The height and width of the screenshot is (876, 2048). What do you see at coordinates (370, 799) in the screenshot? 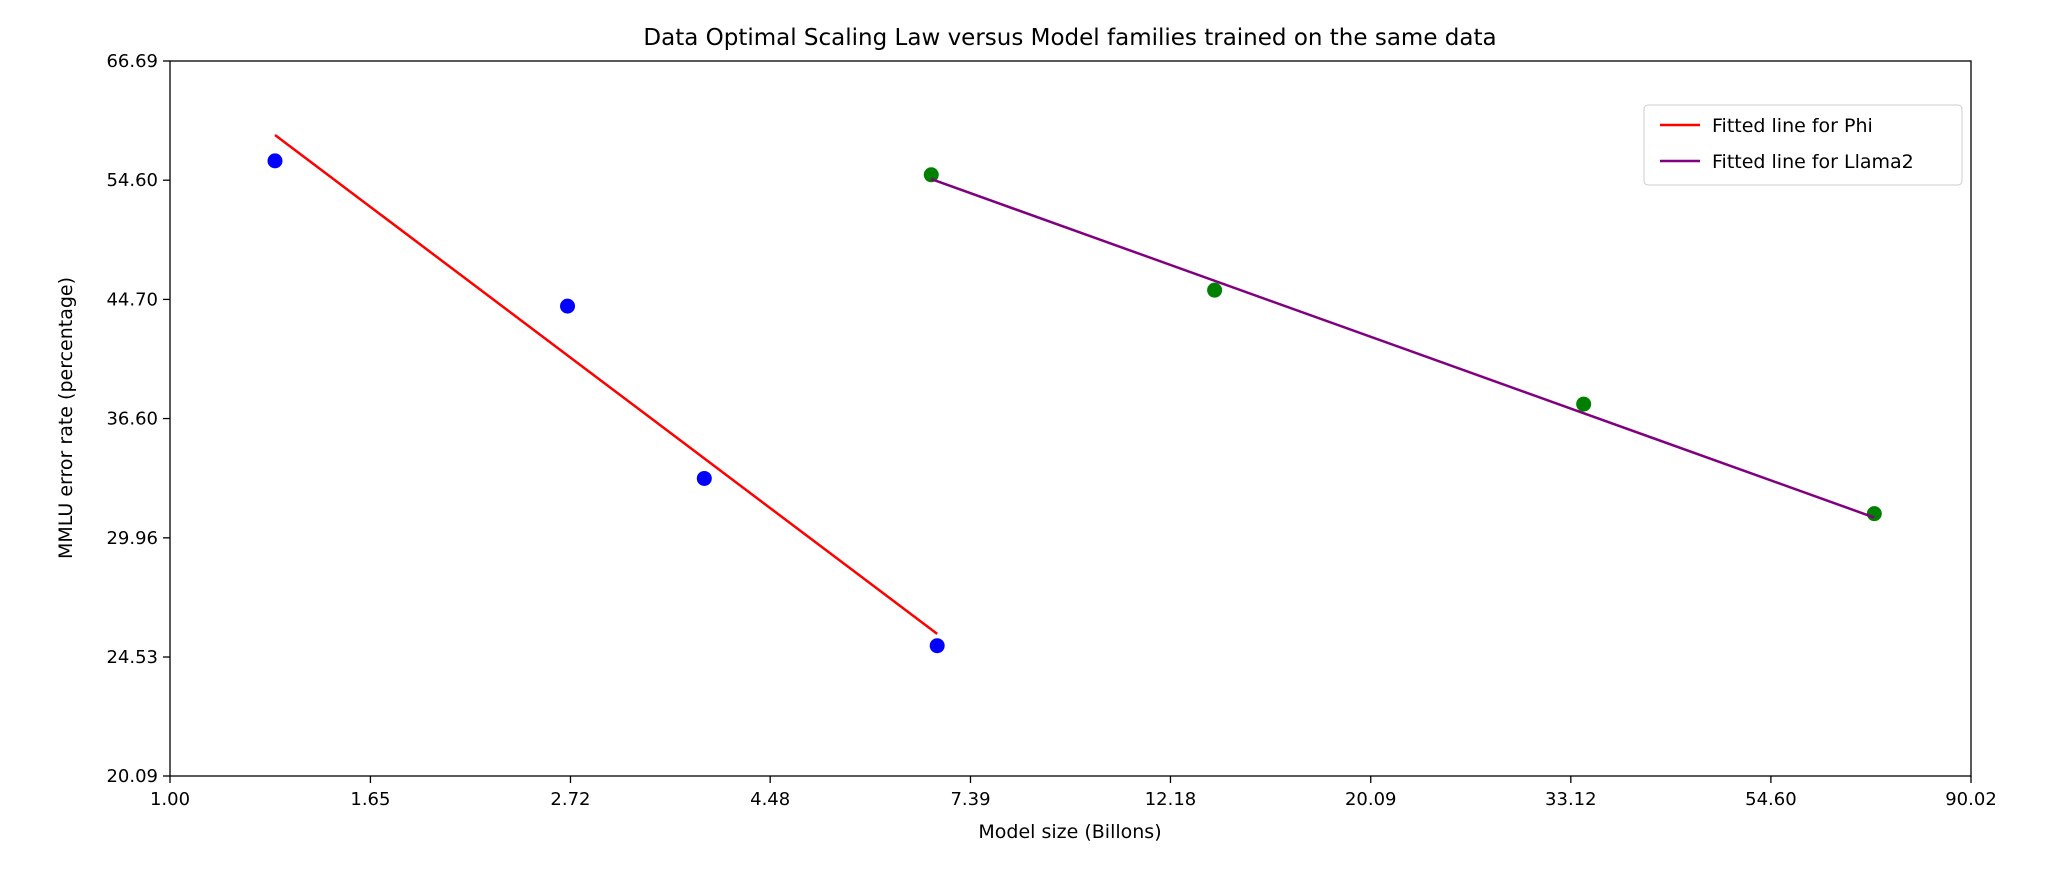
I see `x-tick-label: 1.65` at bounding box center [370, 799].